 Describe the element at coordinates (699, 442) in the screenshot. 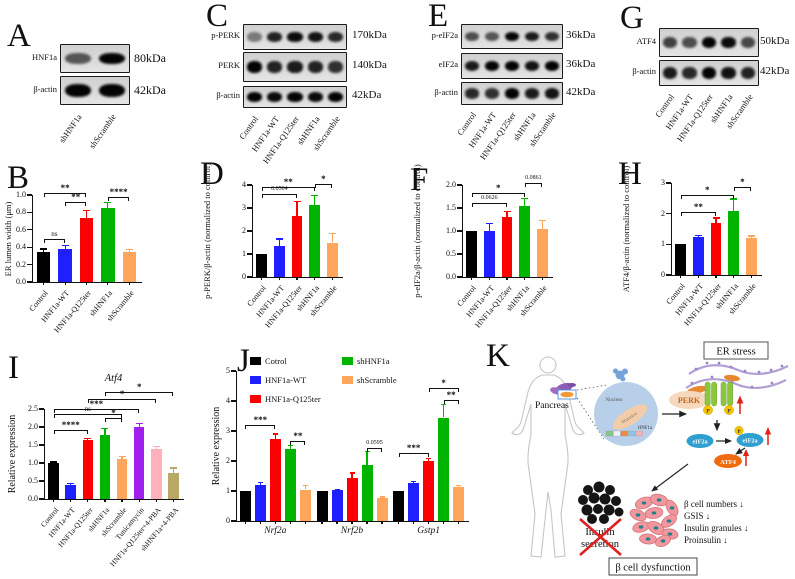

I see `eif2a-label: eIF2a` at that location.